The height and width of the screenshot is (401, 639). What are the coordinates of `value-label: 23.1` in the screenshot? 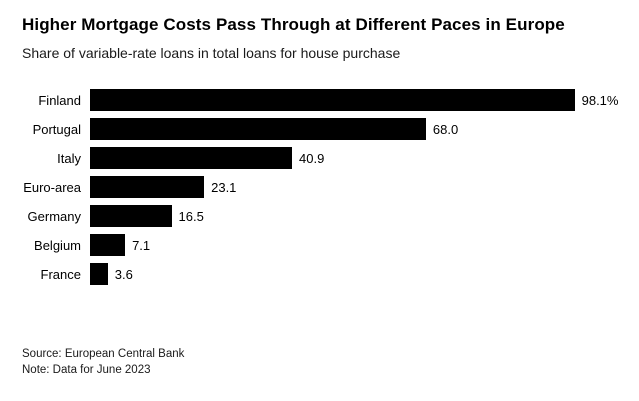 It's located at (224, 187).